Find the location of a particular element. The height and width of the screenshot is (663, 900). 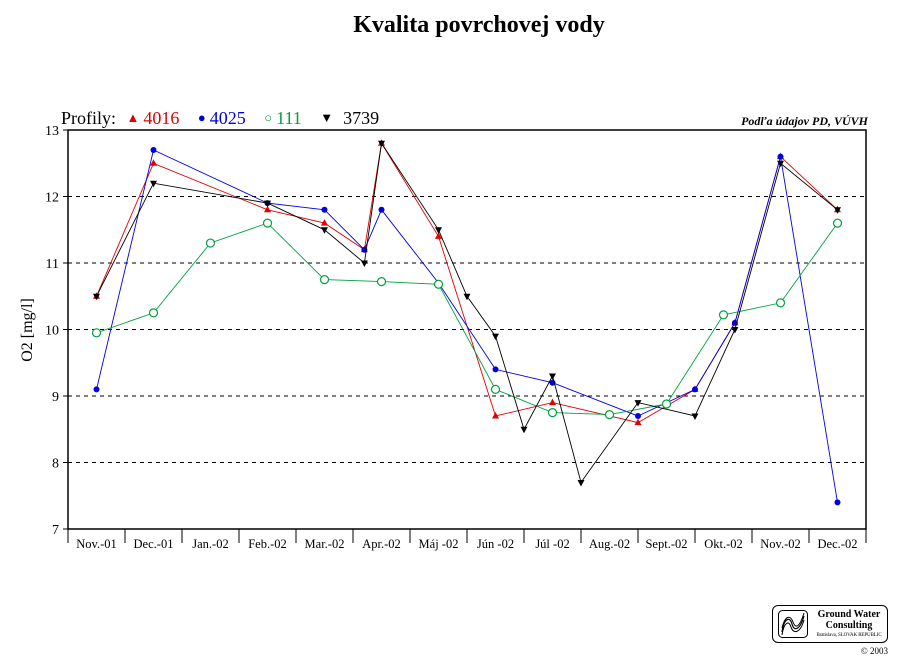

y-tick-label: 11 is located at coordinates (52, 264).